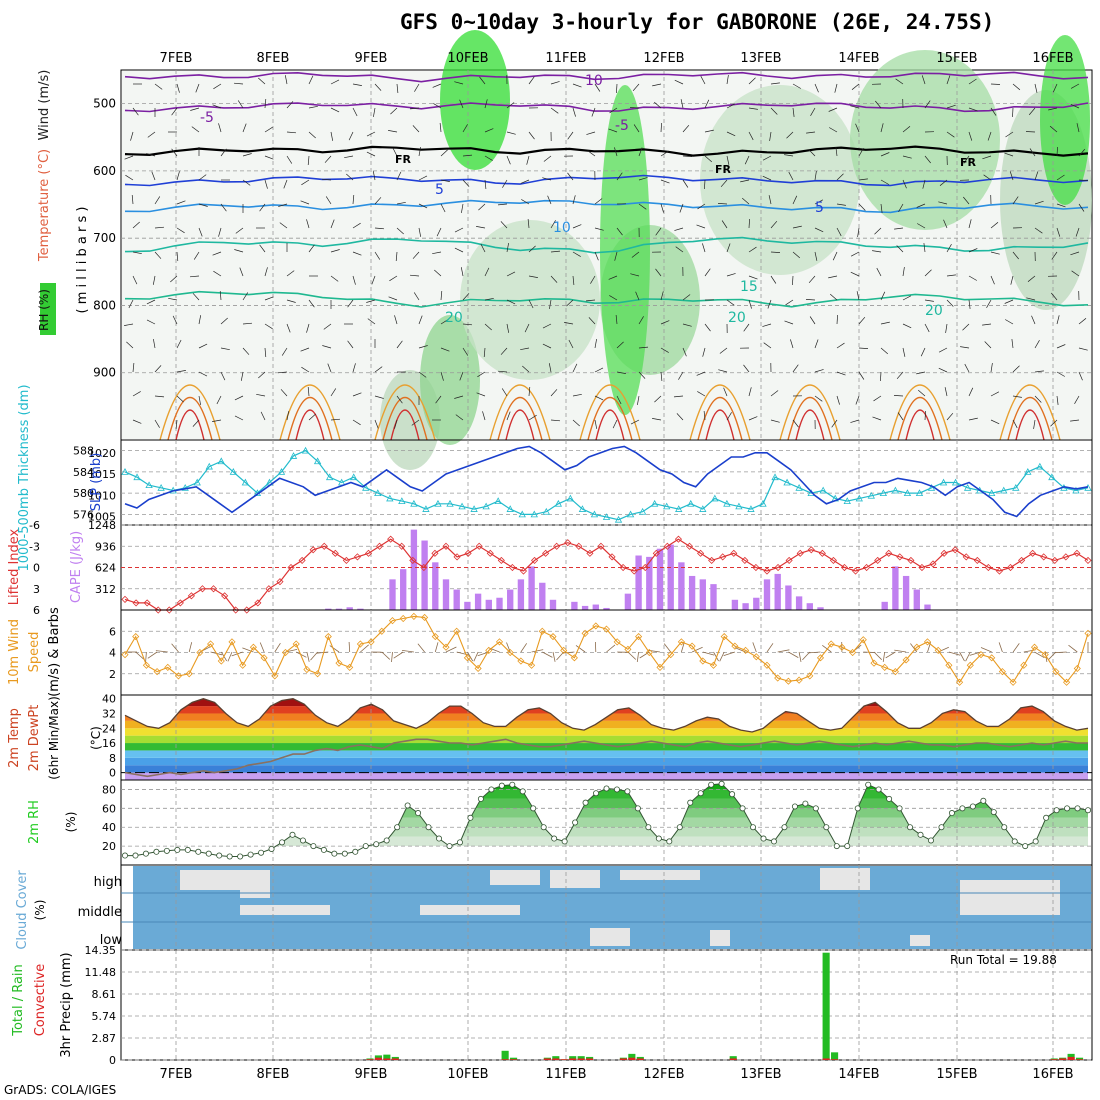 This screenshot has height=1100, width=1100. What do you see at coordinates (387, 1057) in the screenshot?
I see `precip-total-bar` at bounding box center [387, 1057].